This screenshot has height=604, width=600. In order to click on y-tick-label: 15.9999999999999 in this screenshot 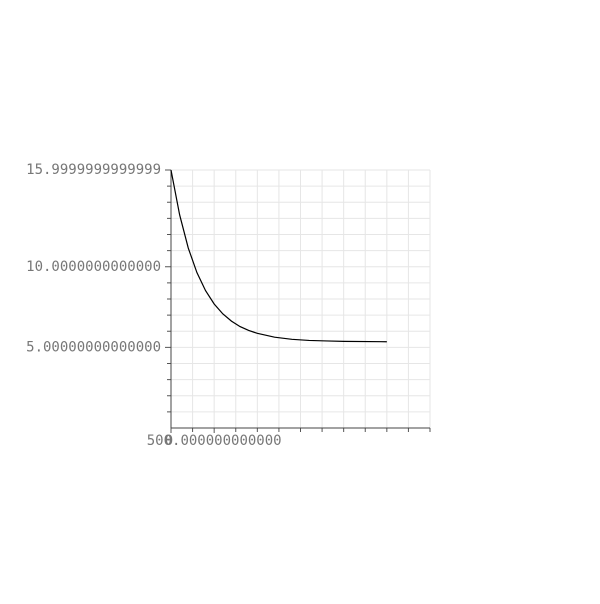, I will do `click(93, 170)`.